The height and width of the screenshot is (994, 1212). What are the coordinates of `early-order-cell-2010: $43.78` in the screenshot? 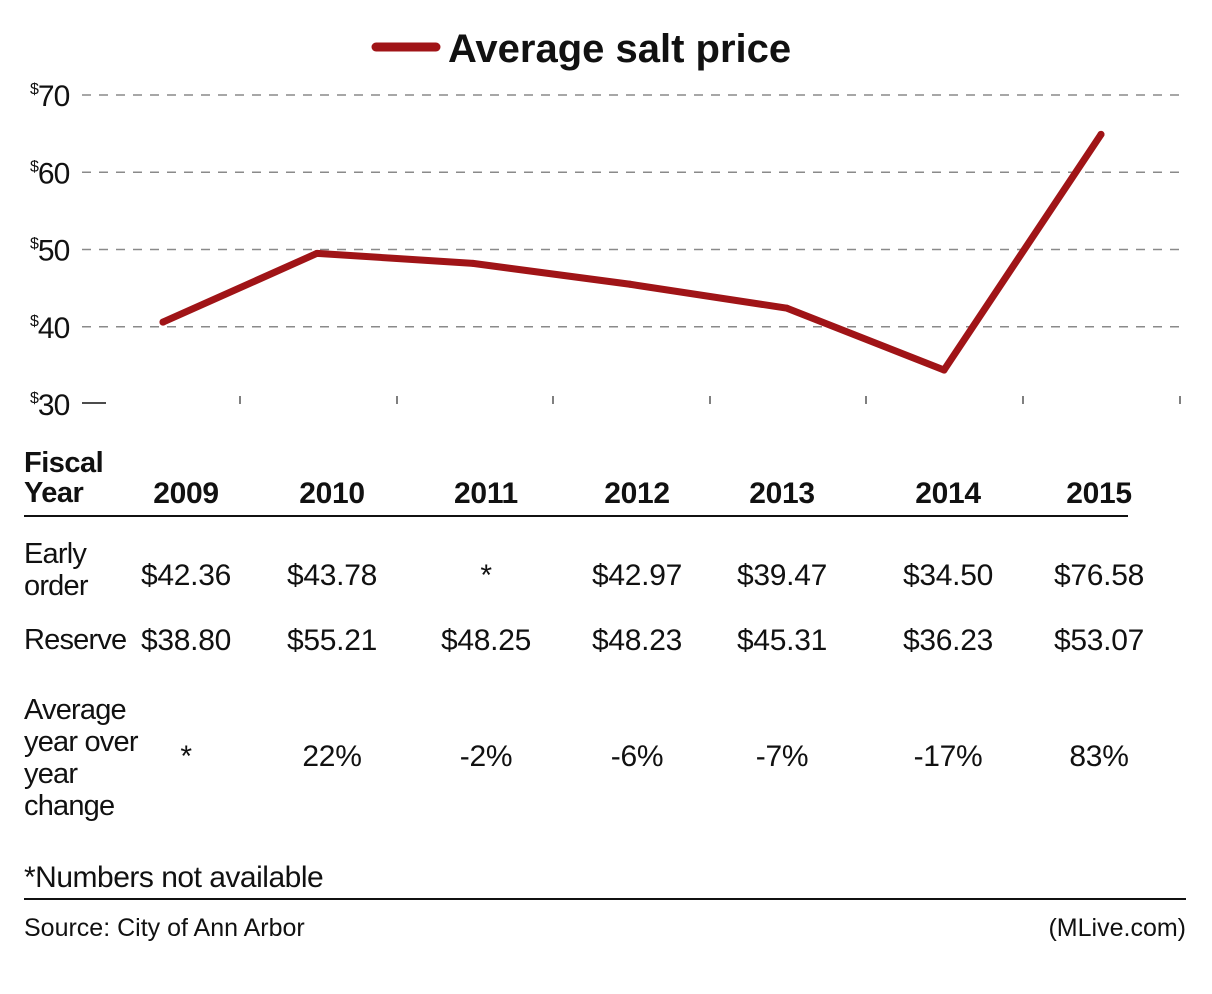 It's located at (332, 575).